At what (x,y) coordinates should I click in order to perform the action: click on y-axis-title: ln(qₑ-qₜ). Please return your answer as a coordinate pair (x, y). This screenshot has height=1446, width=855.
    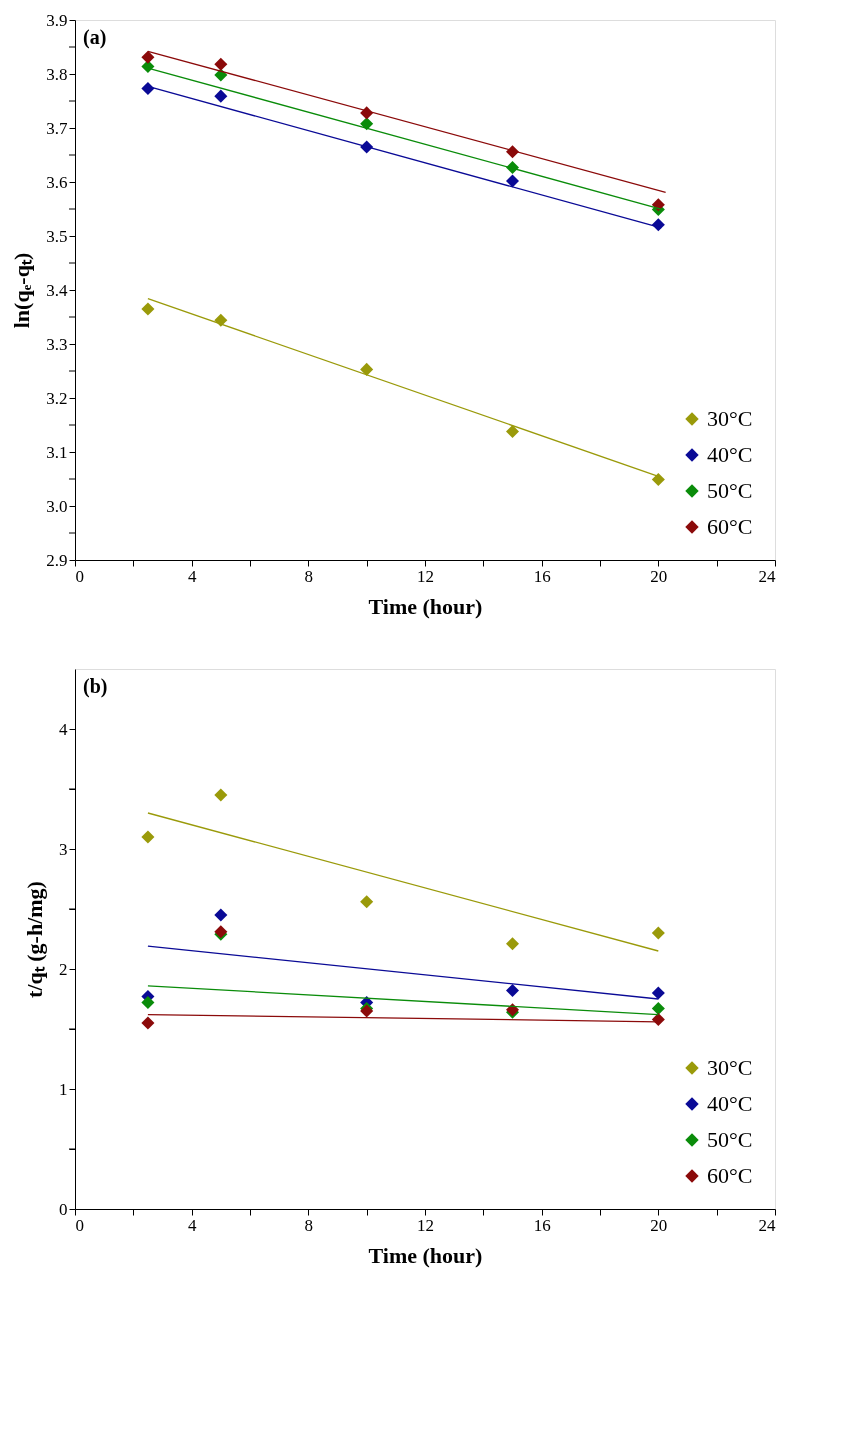
    Looking at the image, I should click on (22, 290).